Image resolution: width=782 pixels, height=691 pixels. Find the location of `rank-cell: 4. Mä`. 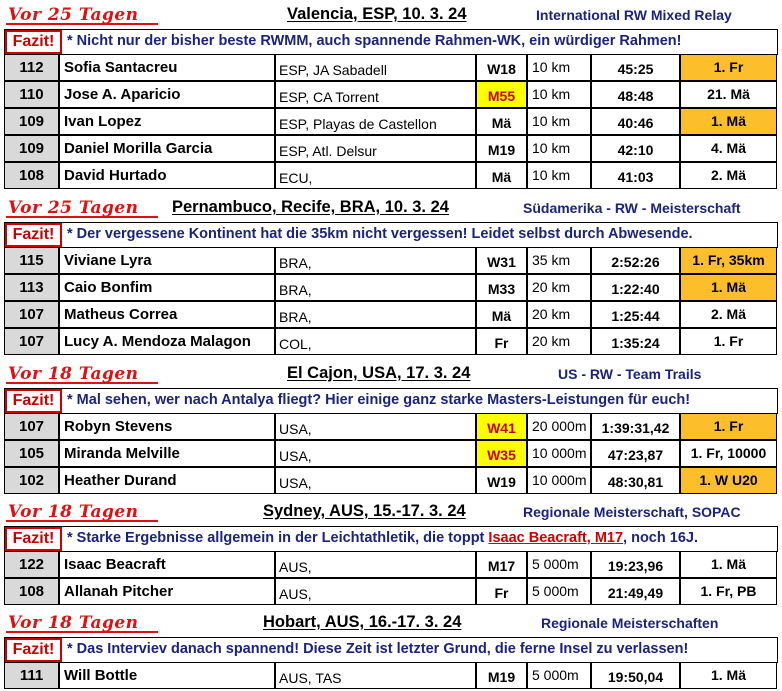

rank-cell: 4. Mä is located at coordinates (728, 148).